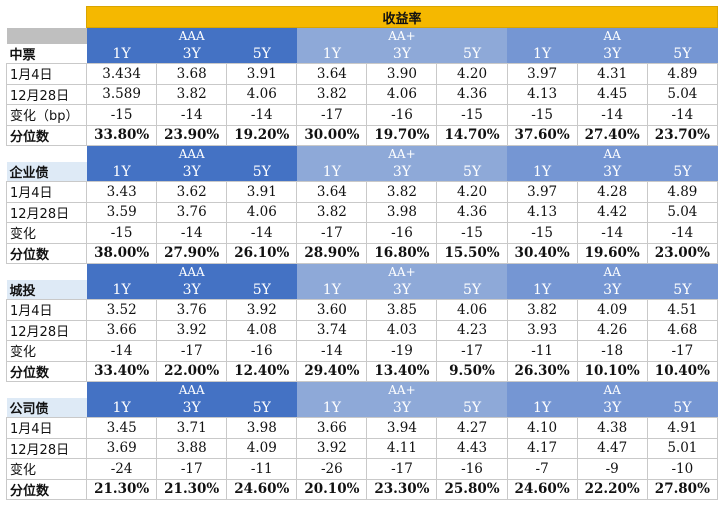  Describe the element at coordinates (402, 310) in the screenshot. I see `value-cell: 3.85` at that location.